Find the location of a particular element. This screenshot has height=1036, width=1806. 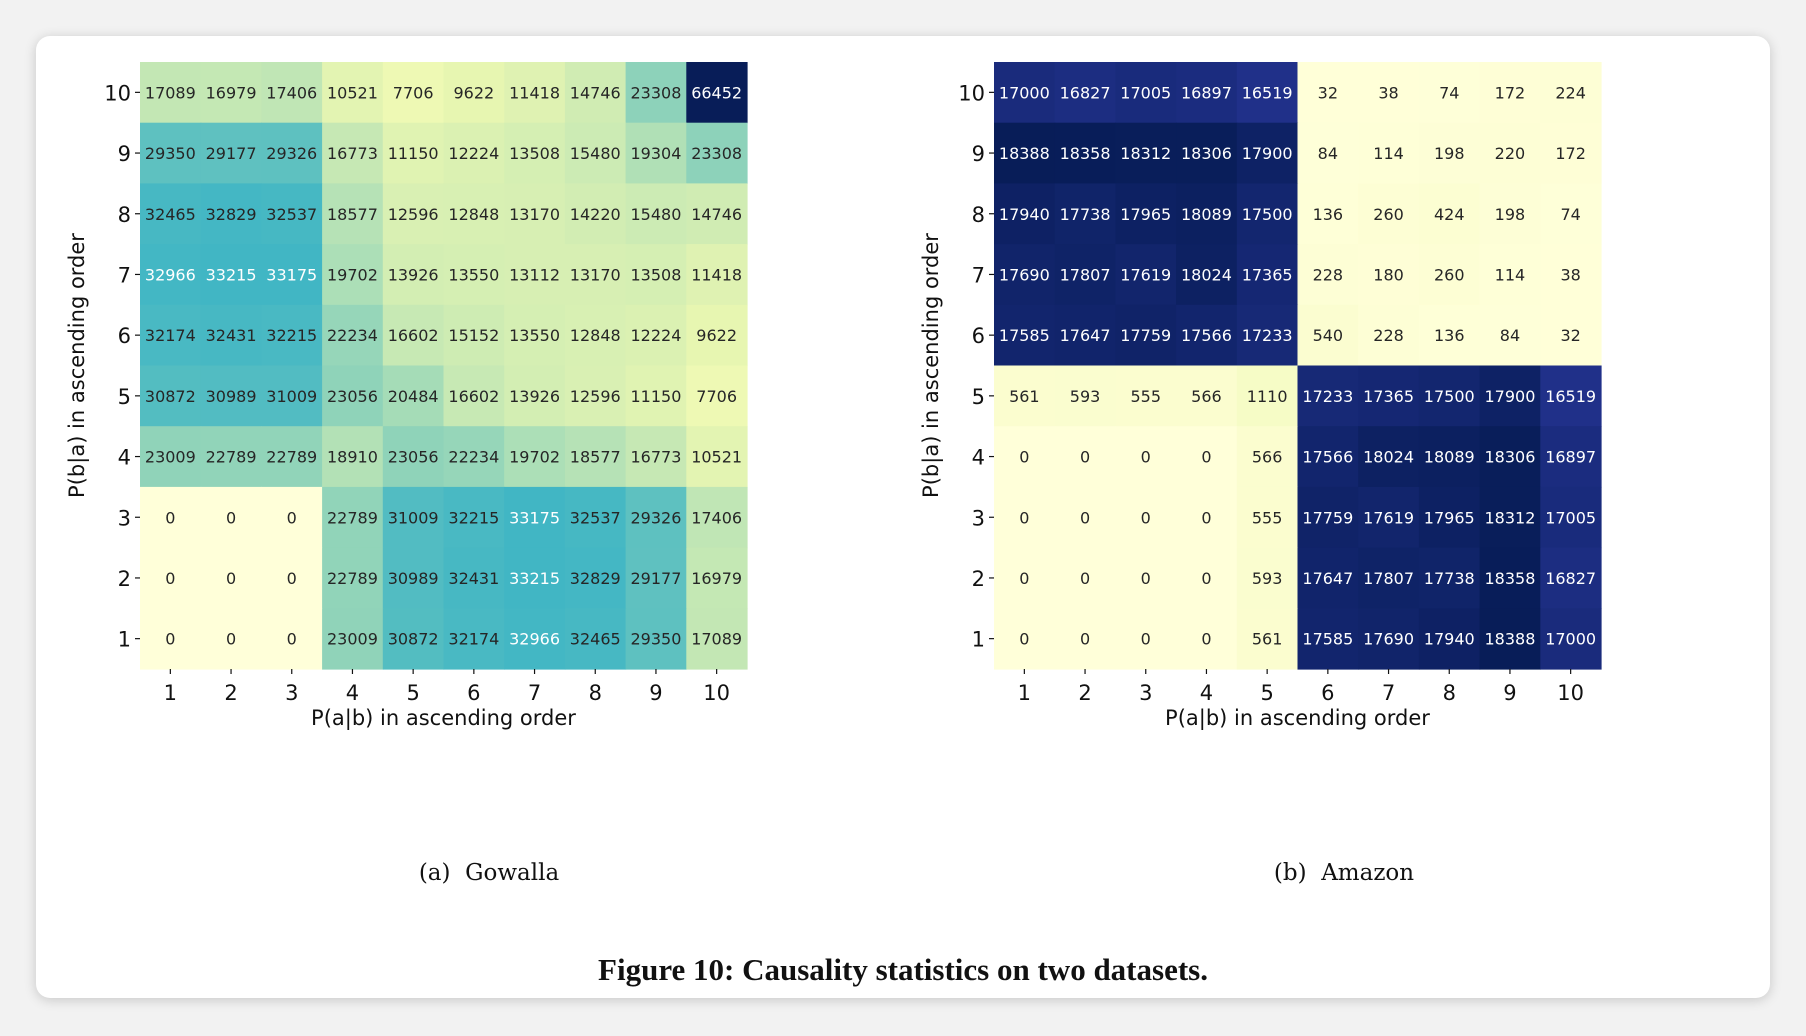

cell-value: 11150 is located at coordinates (413, 153).